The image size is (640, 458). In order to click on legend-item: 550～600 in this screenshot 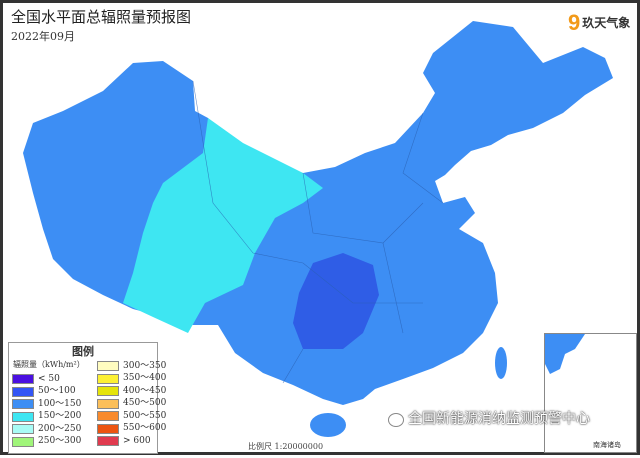, I will do `click(131, 429)`.